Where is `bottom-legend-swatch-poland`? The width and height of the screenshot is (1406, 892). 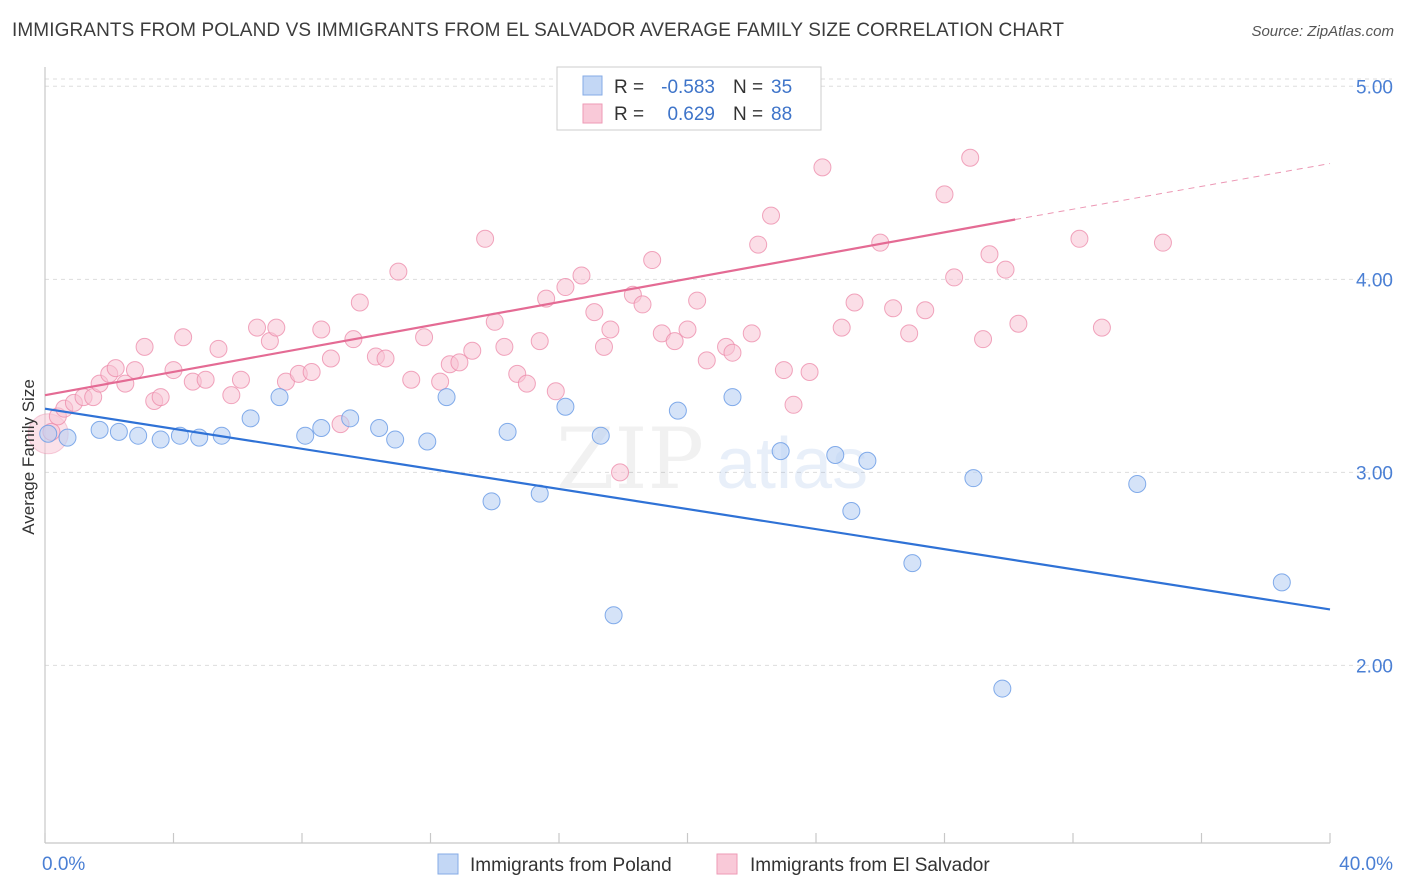
bottom-legend-swatch-poland is located at coordinates (448, 864).